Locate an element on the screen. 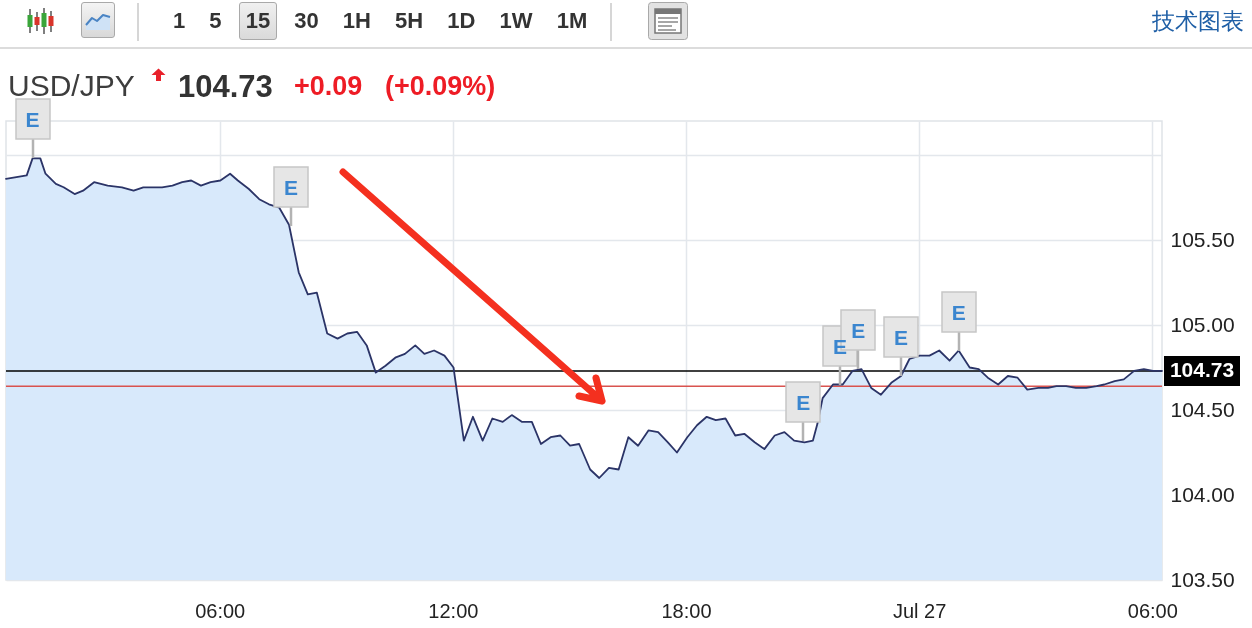 The image size is (1252, 628). x-tick-label: 18:00 is located at coordinates (686, 610).